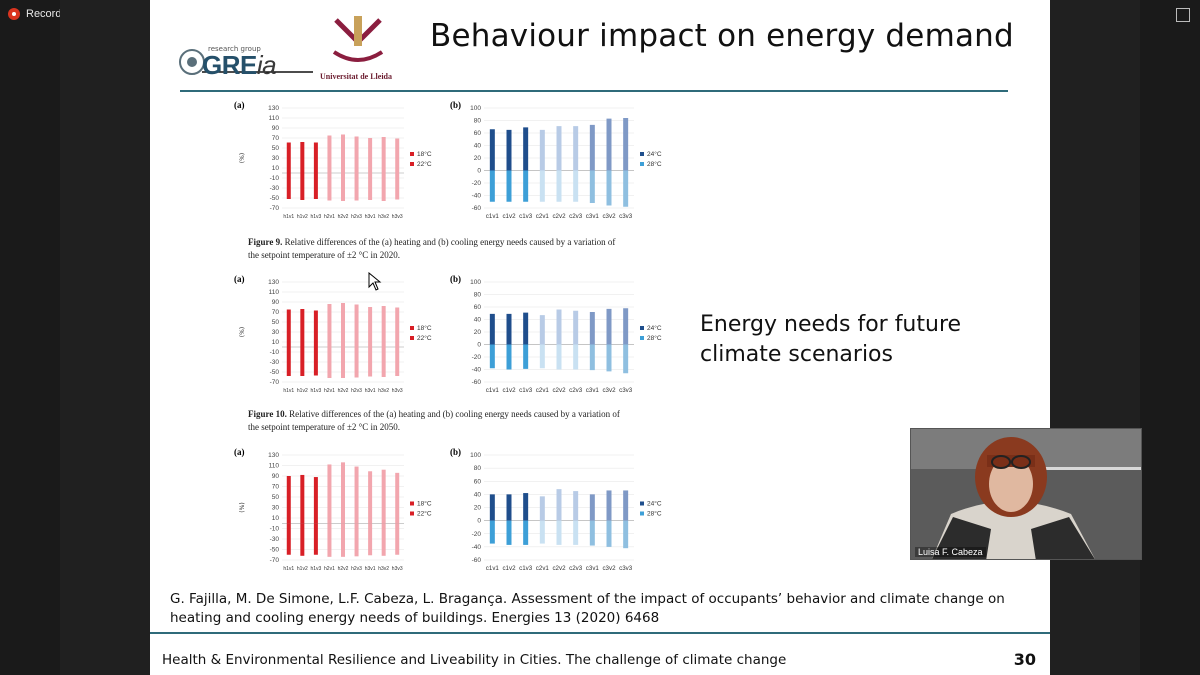  Describe the element at coordinates (288, 391) in the screenshot. I see `x-tick-label: h1v1` at that location.